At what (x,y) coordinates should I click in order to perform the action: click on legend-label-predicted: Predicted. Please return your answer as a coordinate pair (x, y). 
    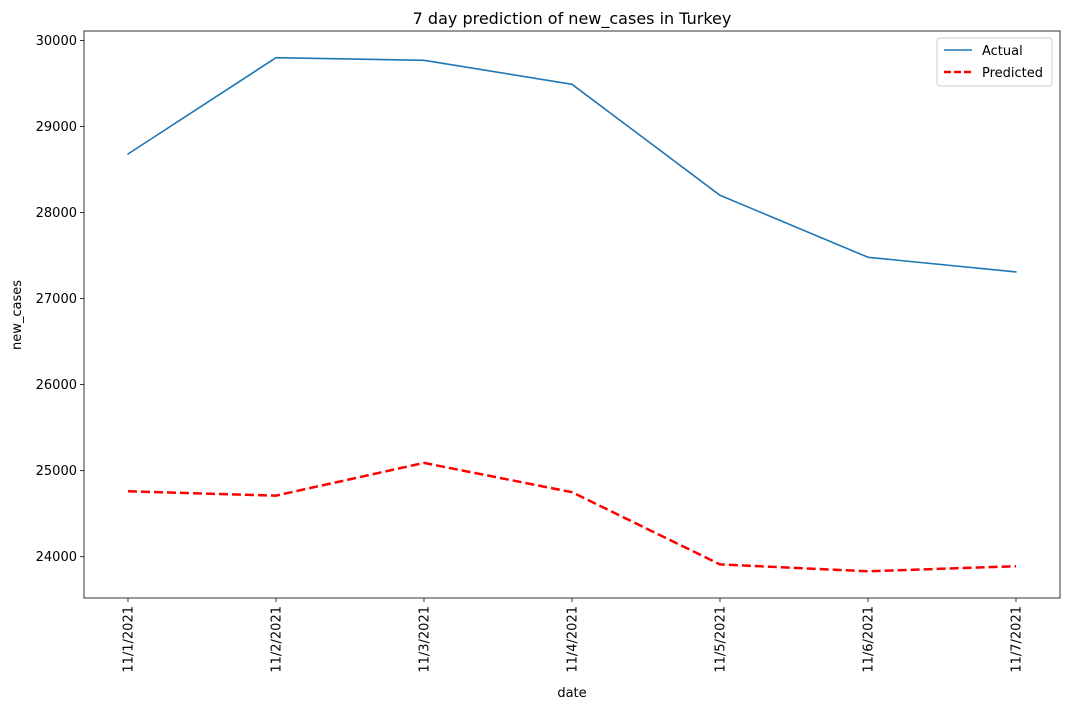
    Looking at the image, I should click on (1012, 73).